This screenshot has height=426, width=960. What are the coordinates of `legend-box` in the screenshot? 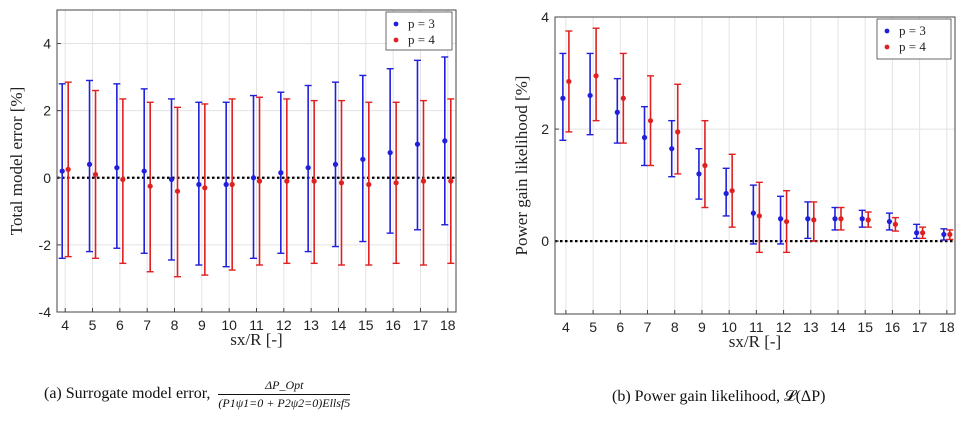 It's located at (419, 31).